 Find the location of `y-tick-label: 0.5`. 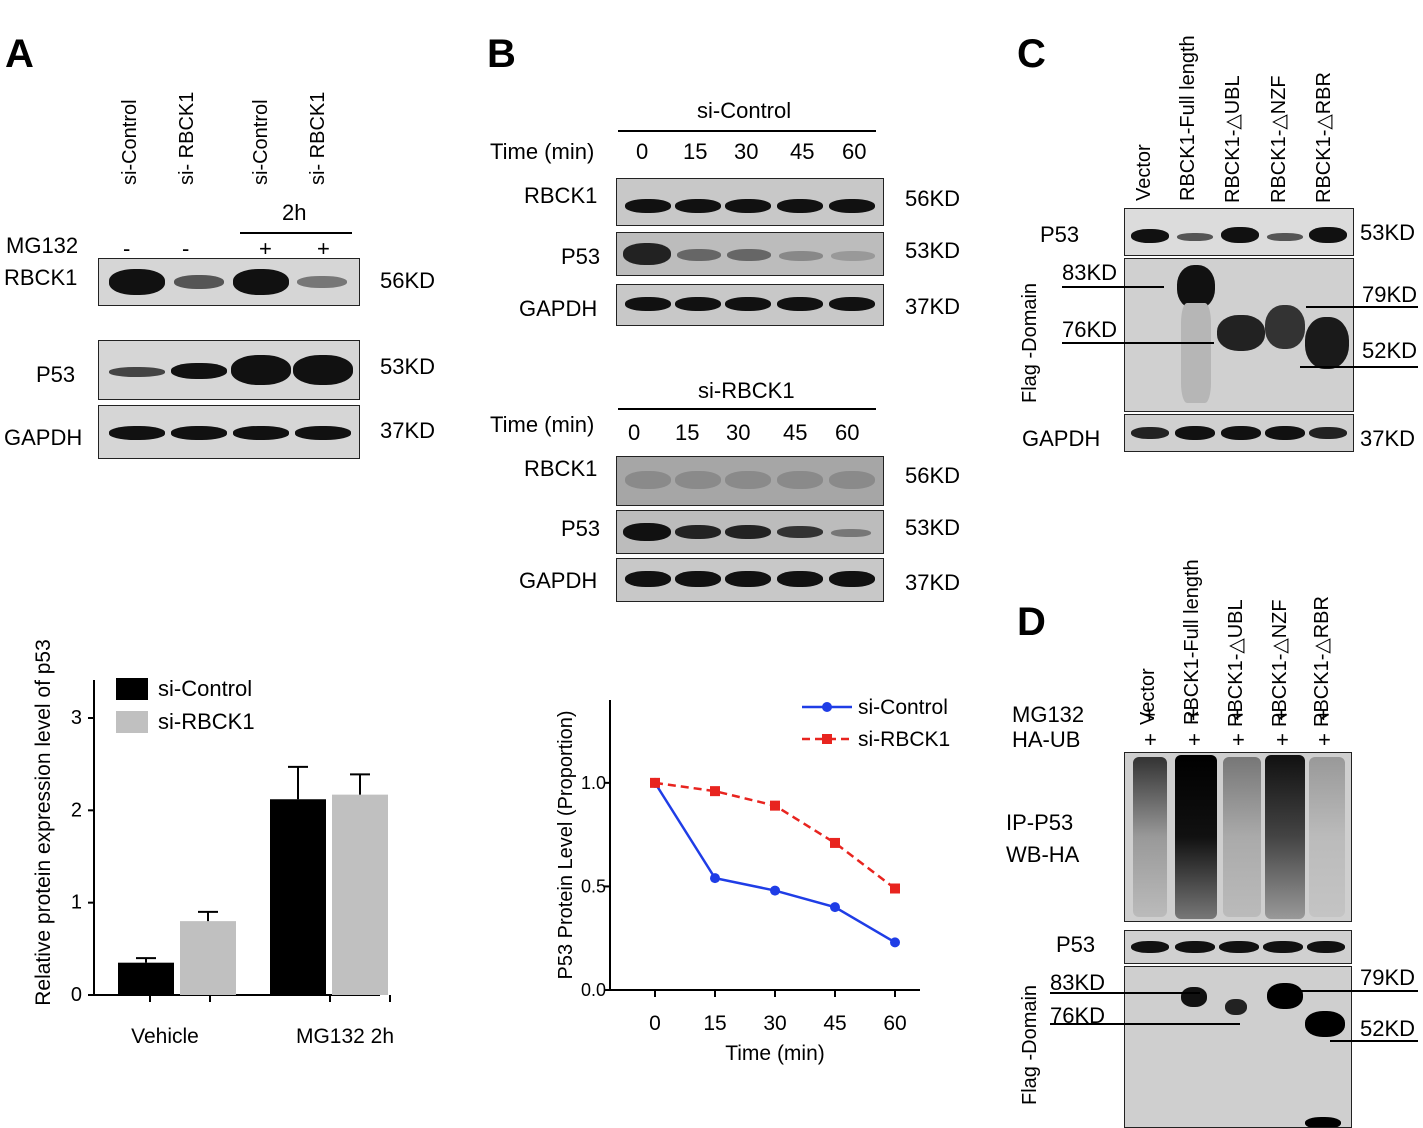

y-tick-label: 0.5 is located at coordinates (593, 886).